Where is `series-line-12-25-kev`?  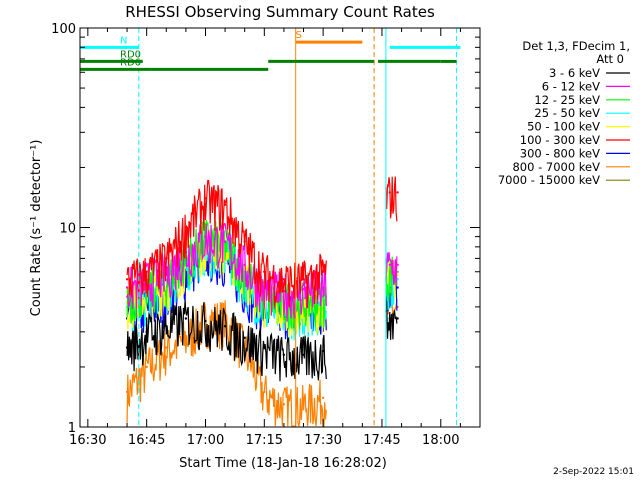
series-line-12-25-kev is located at coordinates (391, 279).